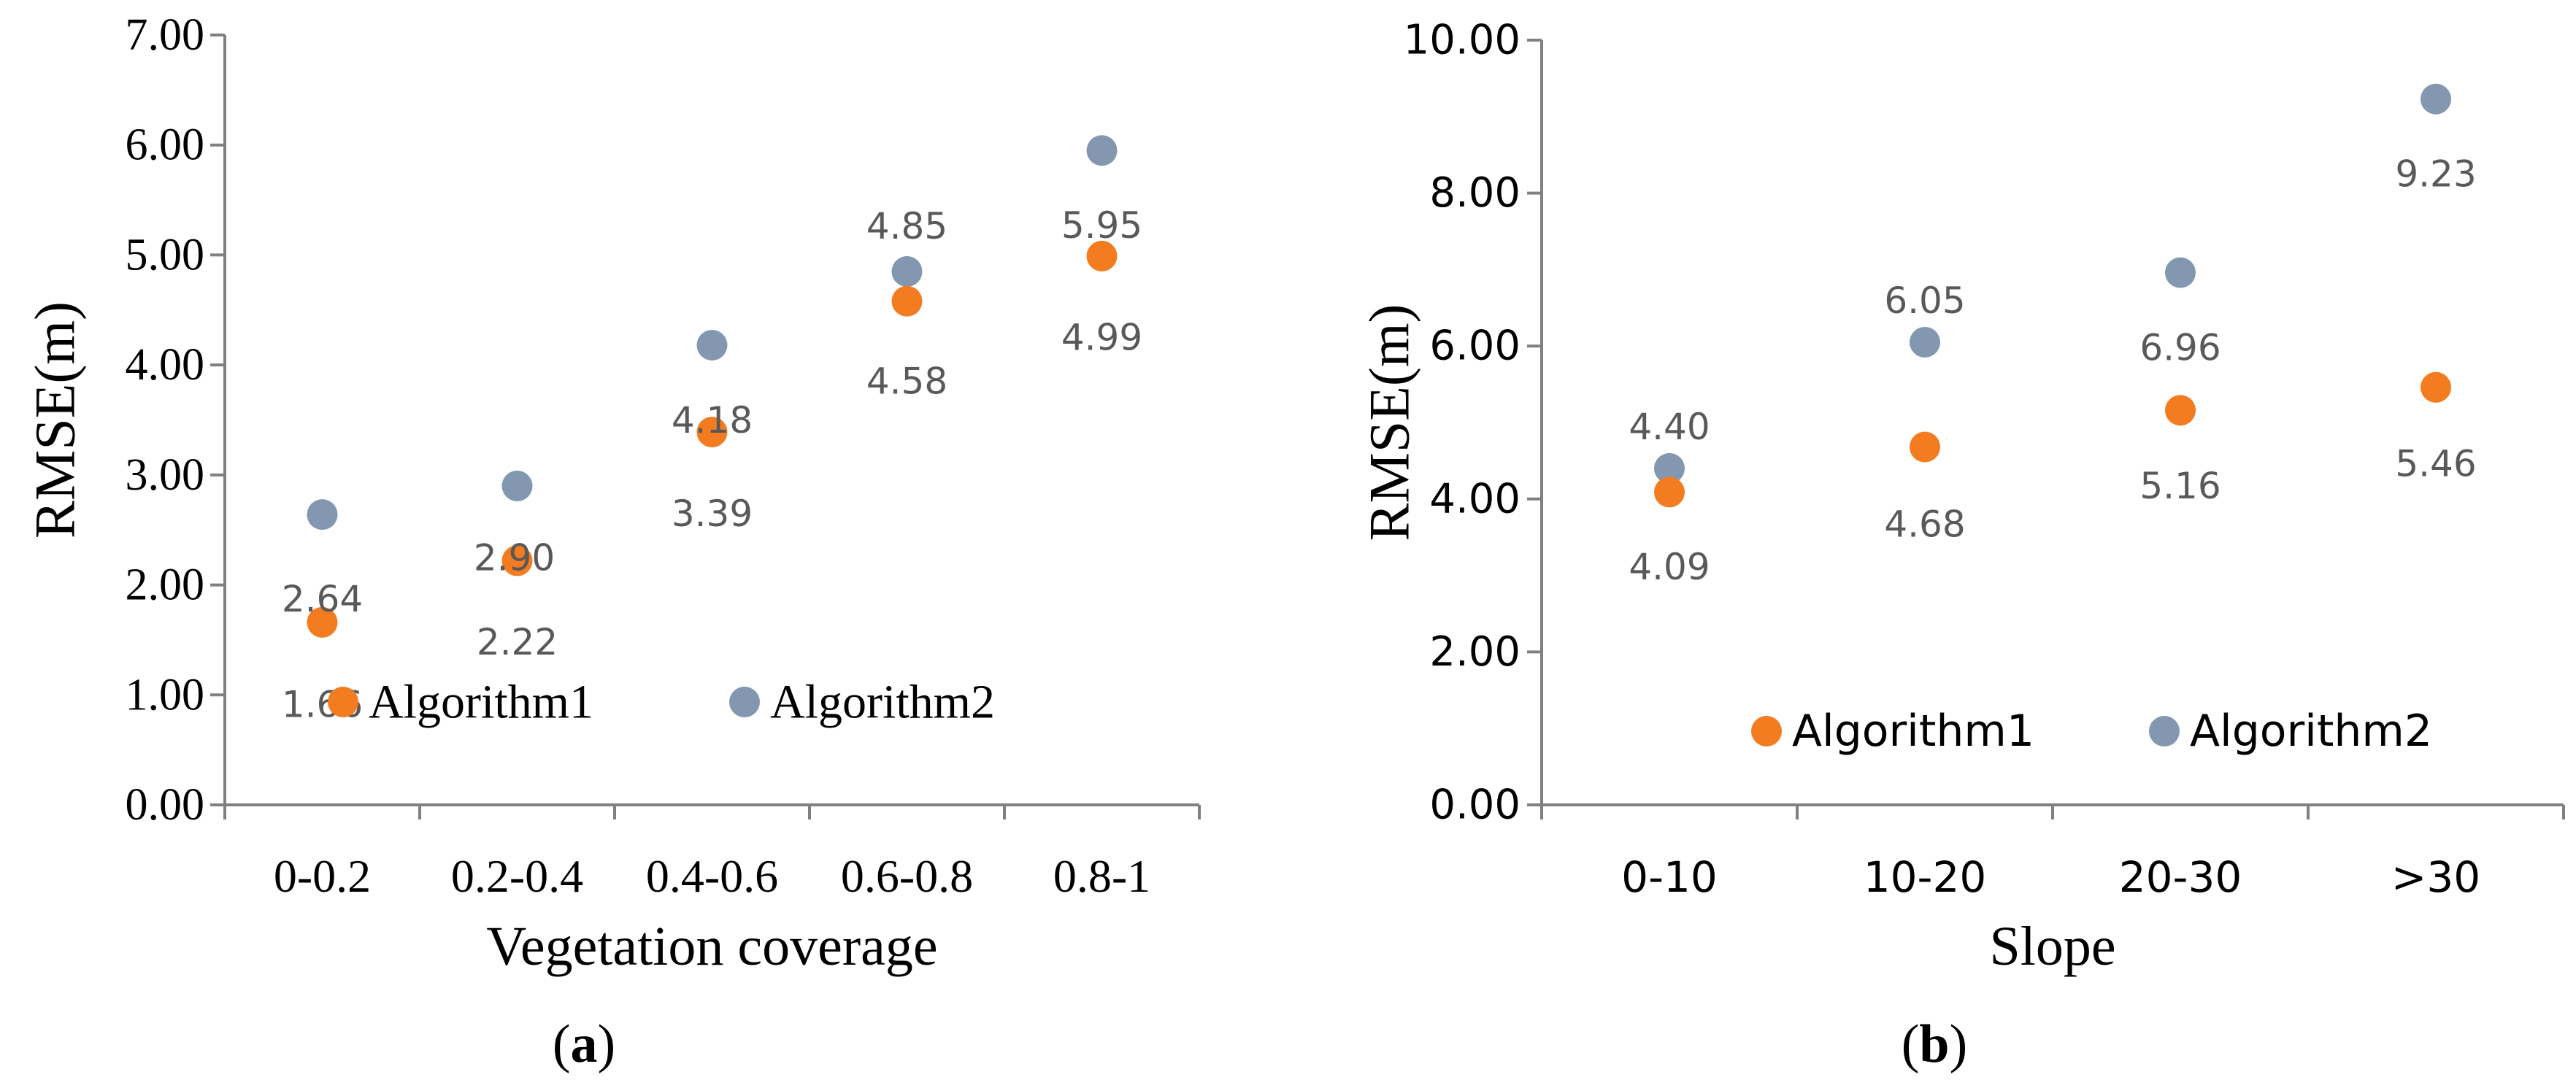 This screenshot has width=2576, height=1080. Describe the element at coordinates (712, 514) in the screenshot. I see `data-label: 3.39` at that location.